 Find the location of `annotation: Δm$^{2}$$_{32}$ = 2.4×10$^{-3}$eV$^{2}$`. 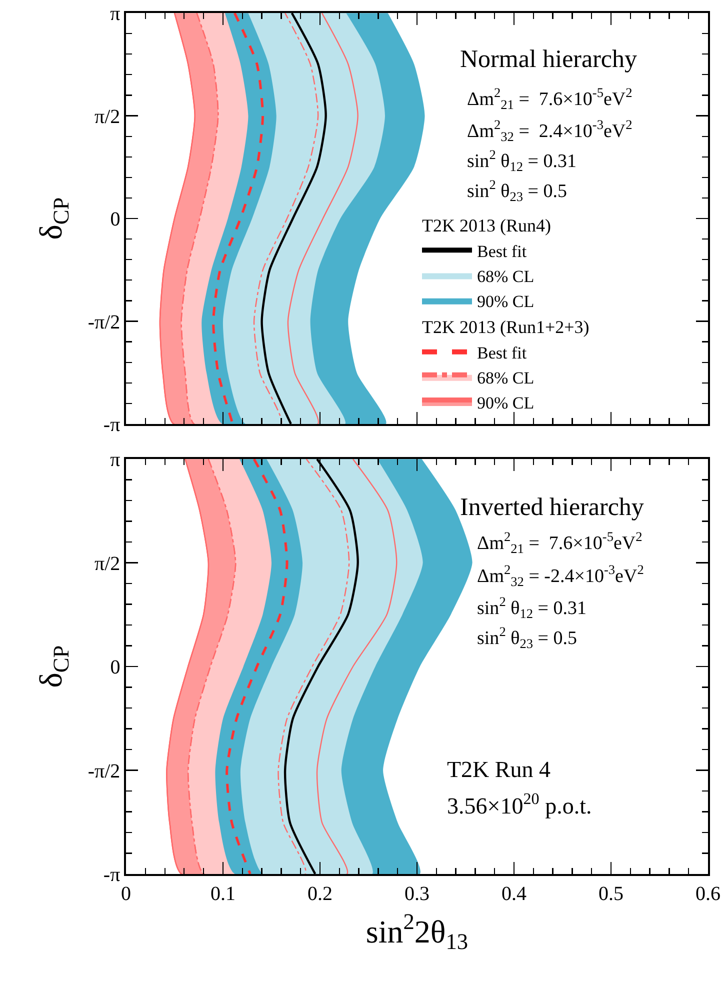

annotation: Δm$^{2}$$_{32}$ = 2.4×10$^{-3}$eV$^{2}$ is located at coordinates (549, 130).